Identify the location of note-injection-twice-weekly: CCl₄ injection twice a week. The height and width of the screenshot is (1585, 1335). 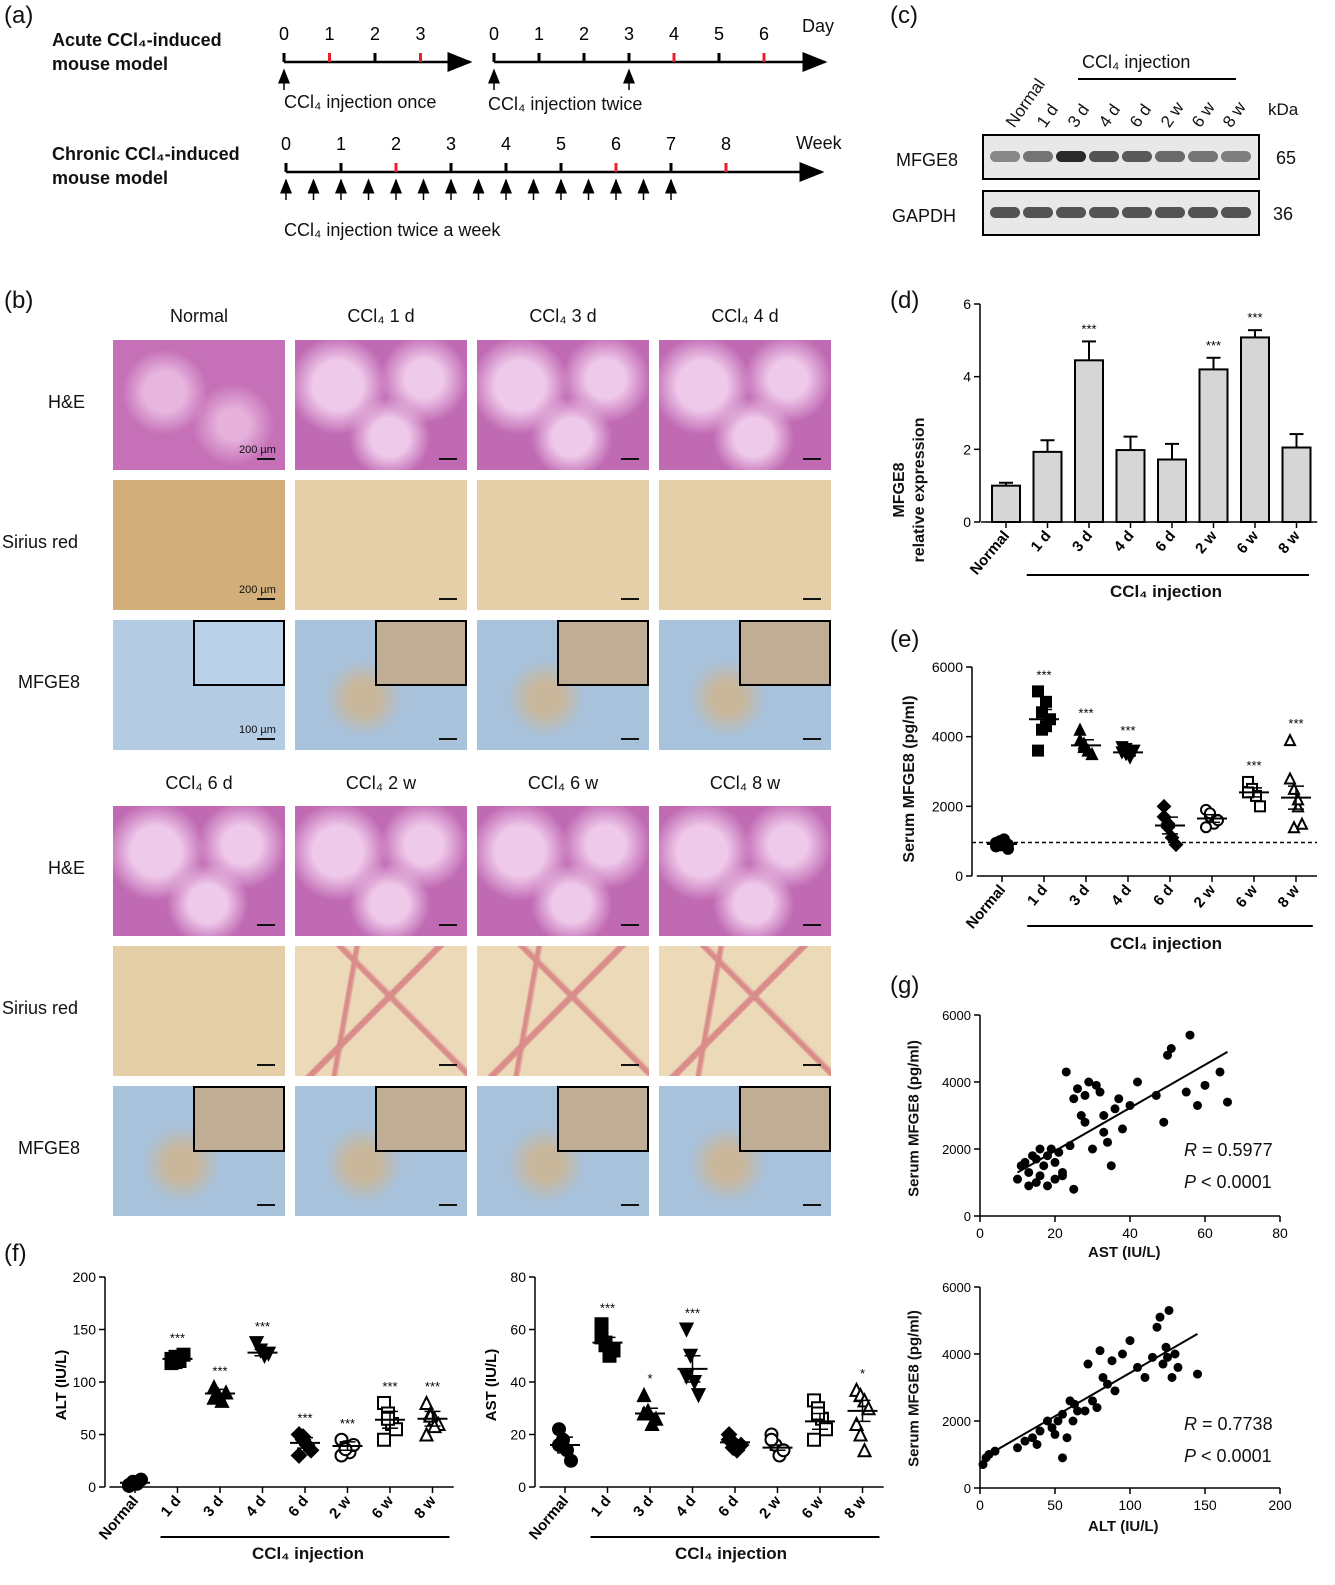
(392, 230).